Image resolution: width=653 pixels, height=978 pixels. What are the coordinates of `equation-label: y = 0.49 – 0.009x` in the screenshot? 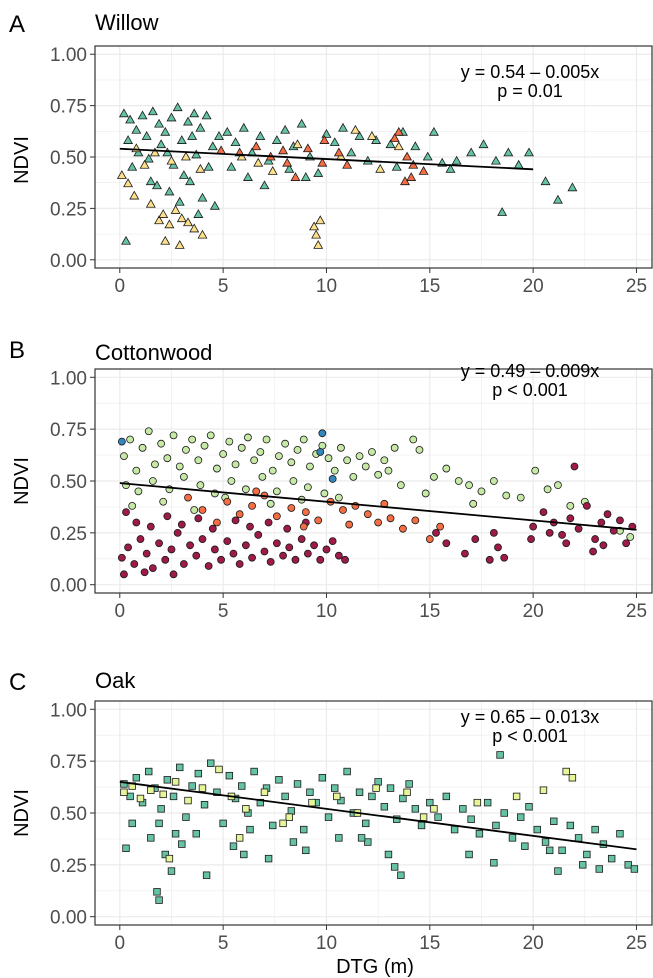 It's located at (530, 371).